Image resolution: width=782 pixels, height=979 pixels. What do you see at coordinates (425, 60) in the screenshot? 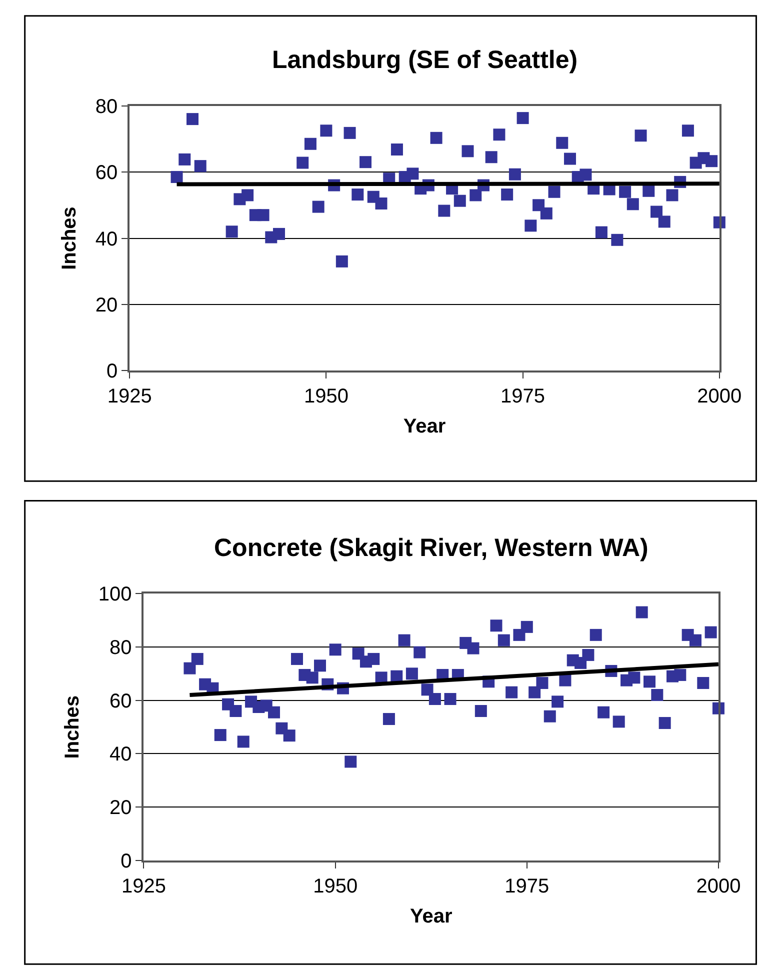
I see `chart-title: Landsburg (SE of Seattle)` at bounding box center [425, 60].